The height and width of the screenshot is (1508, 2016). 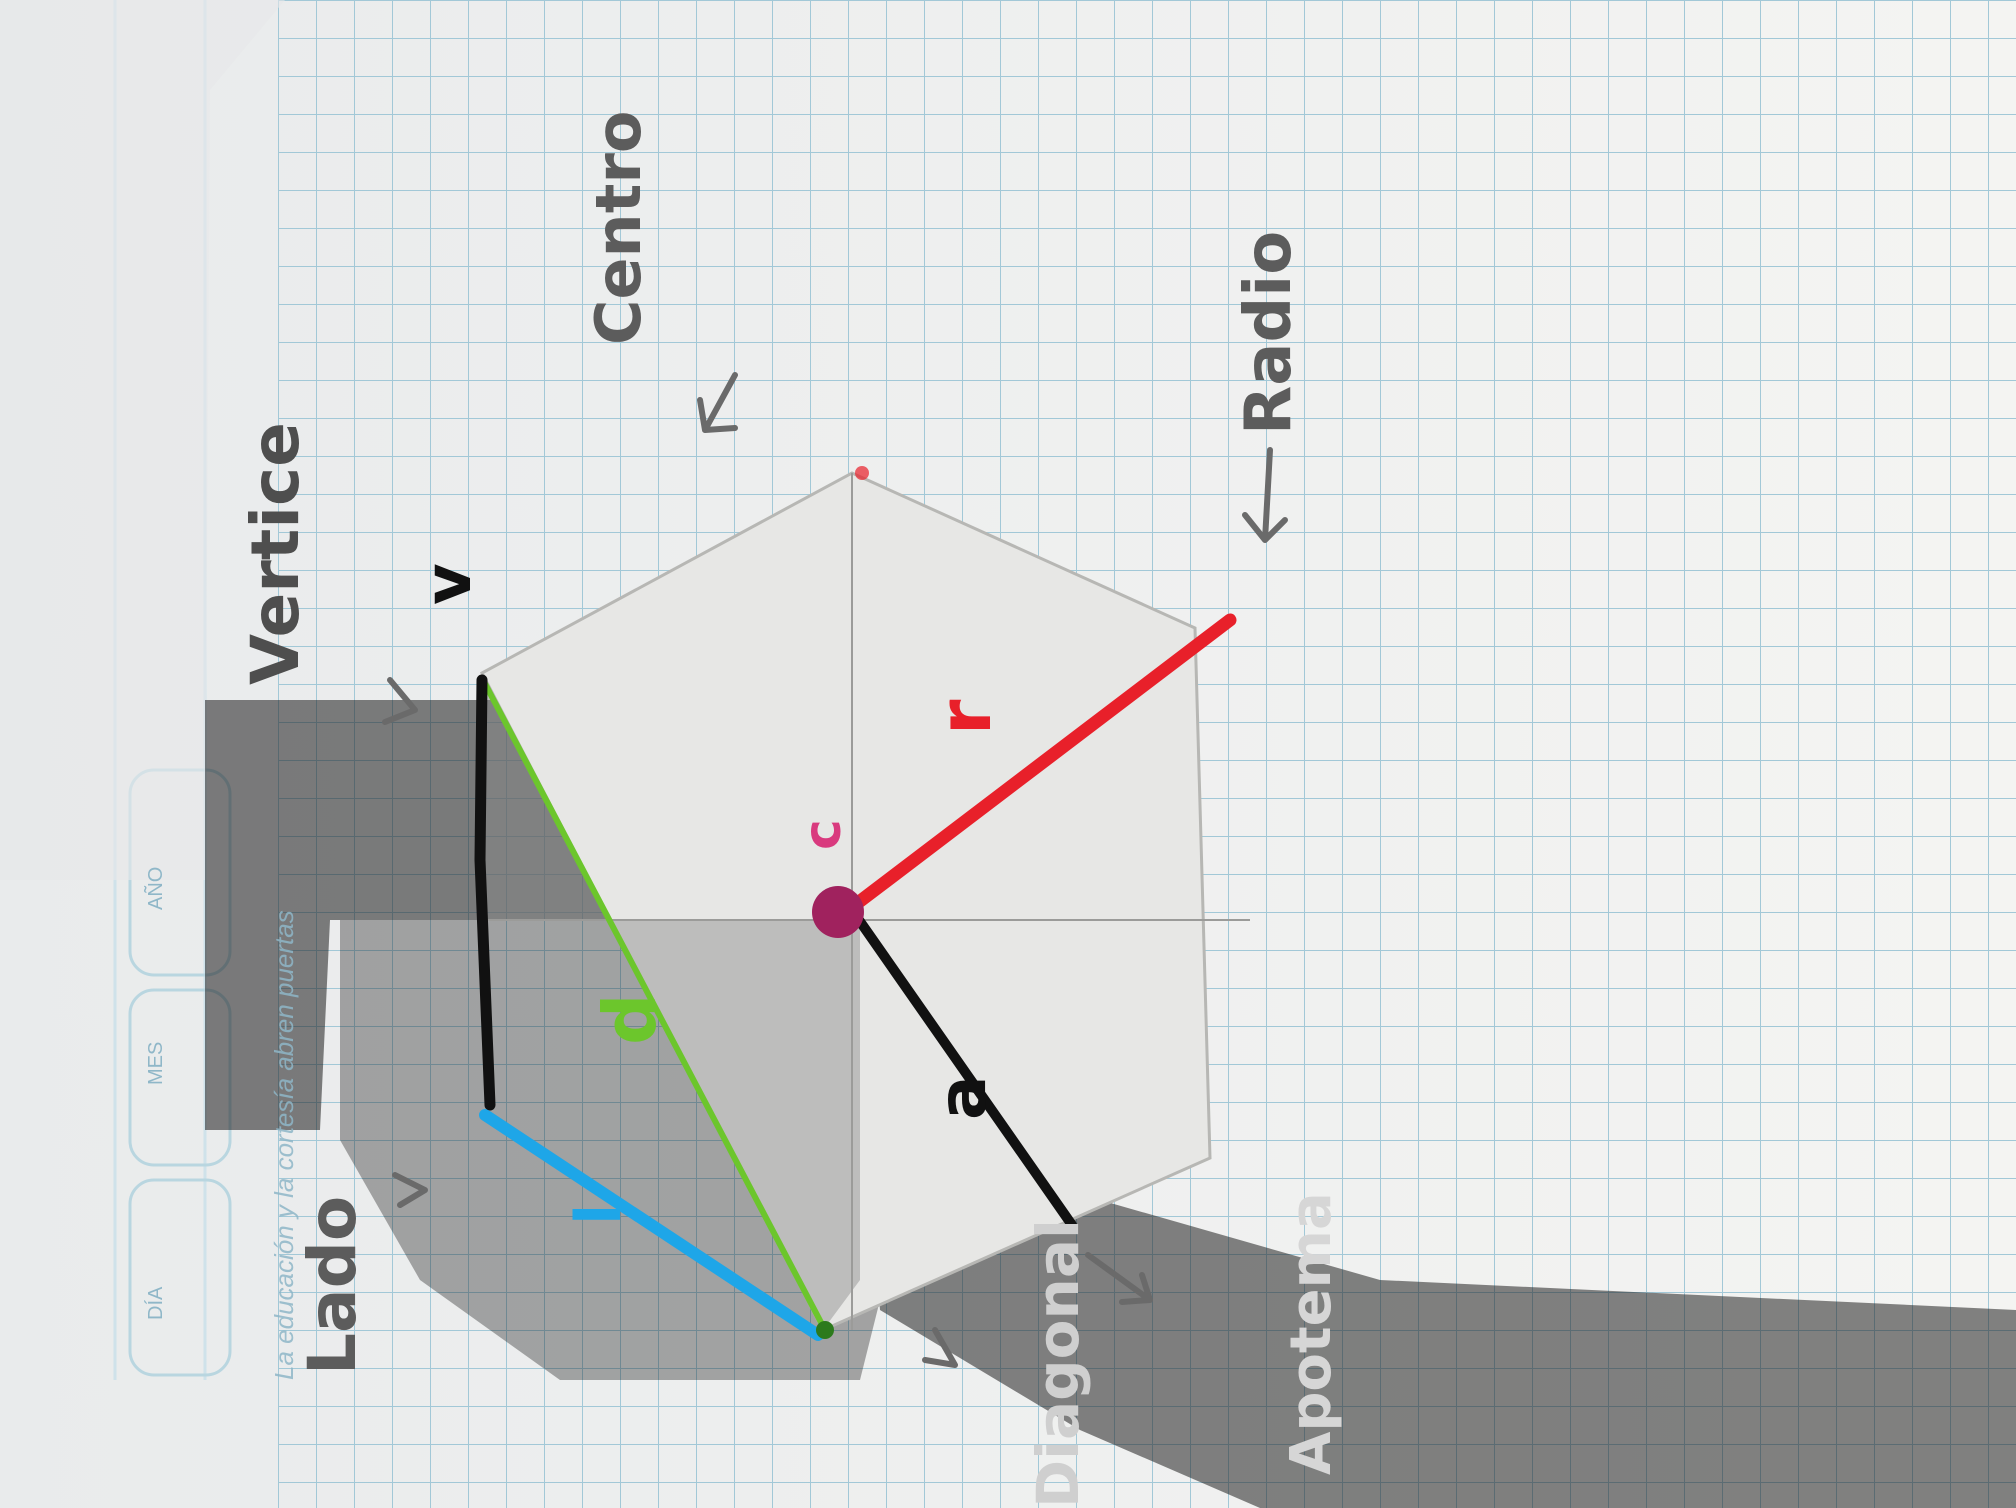 What do you see at coordinates (155, 1303) in the screenshot?
I see `label-dia: DÍA` at bounding box center [155, 1303].